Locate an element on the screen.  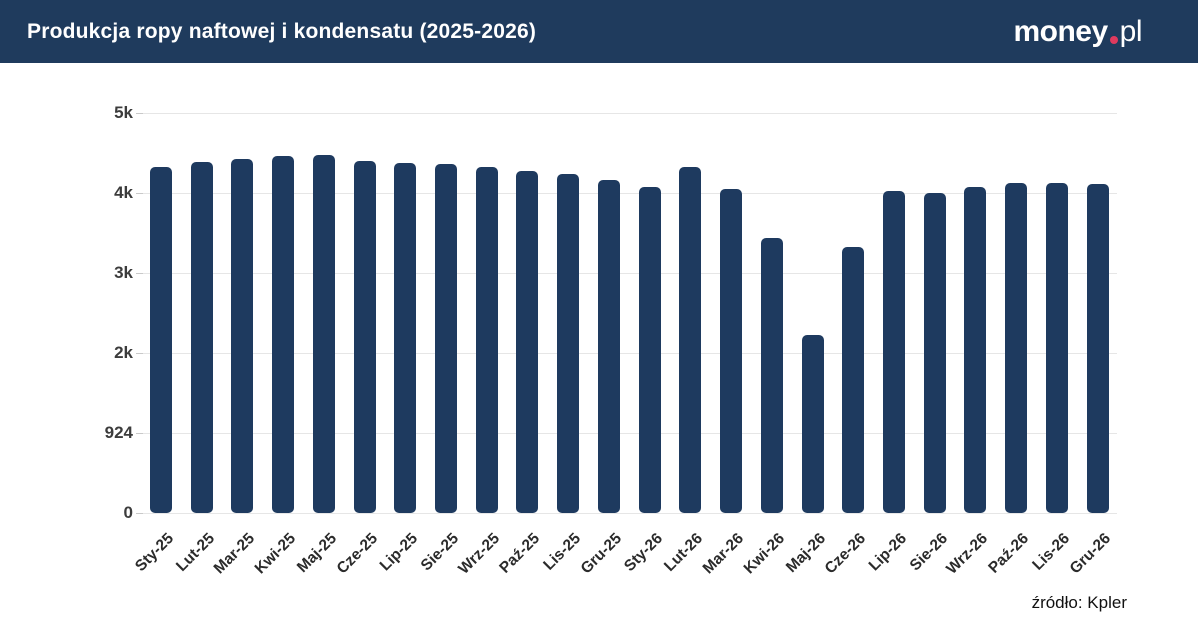
y-axis-tick-label: 0 is located at coordinates (128, 512).